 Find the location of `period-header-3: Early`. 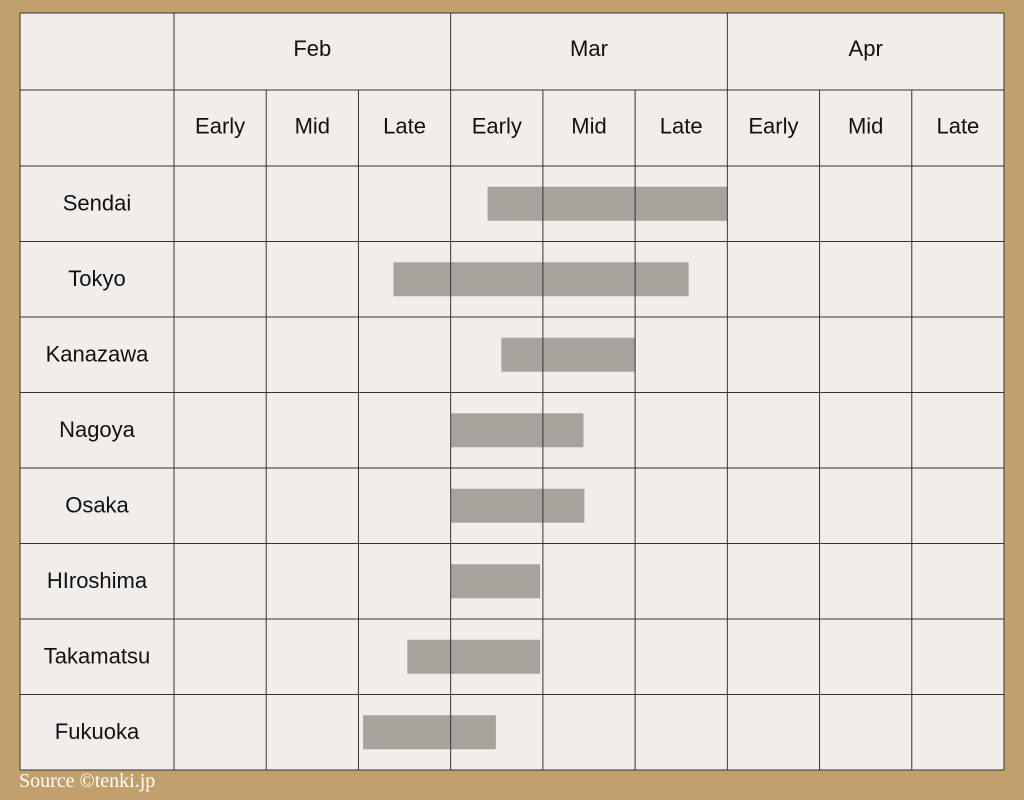

period-header-3: Early is located at coordinates (497, 126).